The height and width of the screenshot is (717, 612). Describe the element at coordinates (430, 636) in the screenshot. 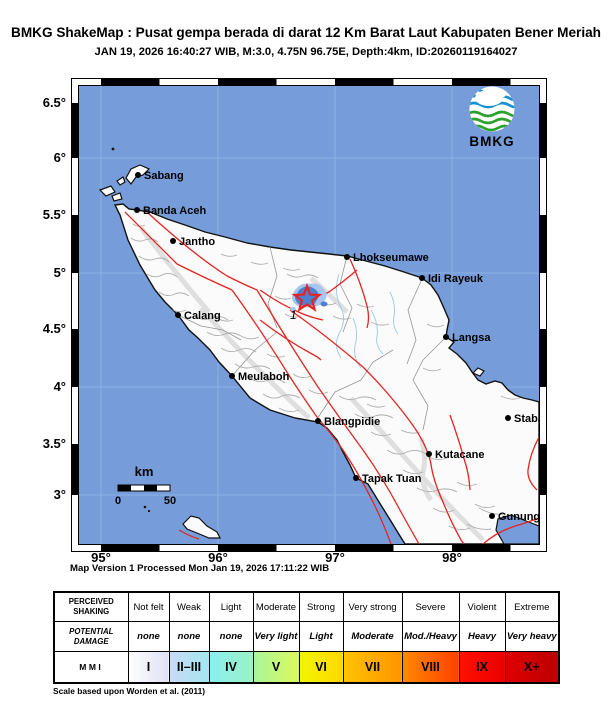

I see `legend-cell: Mod./Heavy` at that location.